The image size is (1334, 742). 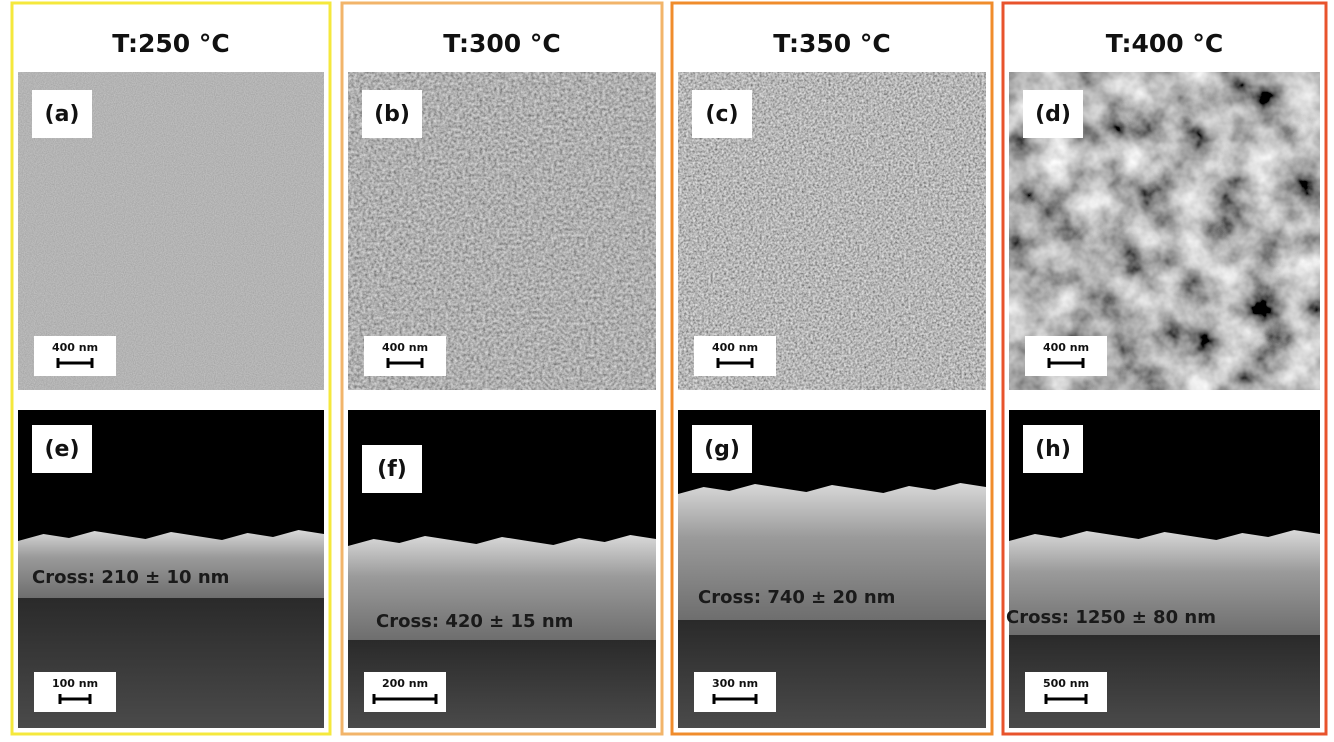 I want to click on scale-text: 100 nm, so click(x=75, y=683).